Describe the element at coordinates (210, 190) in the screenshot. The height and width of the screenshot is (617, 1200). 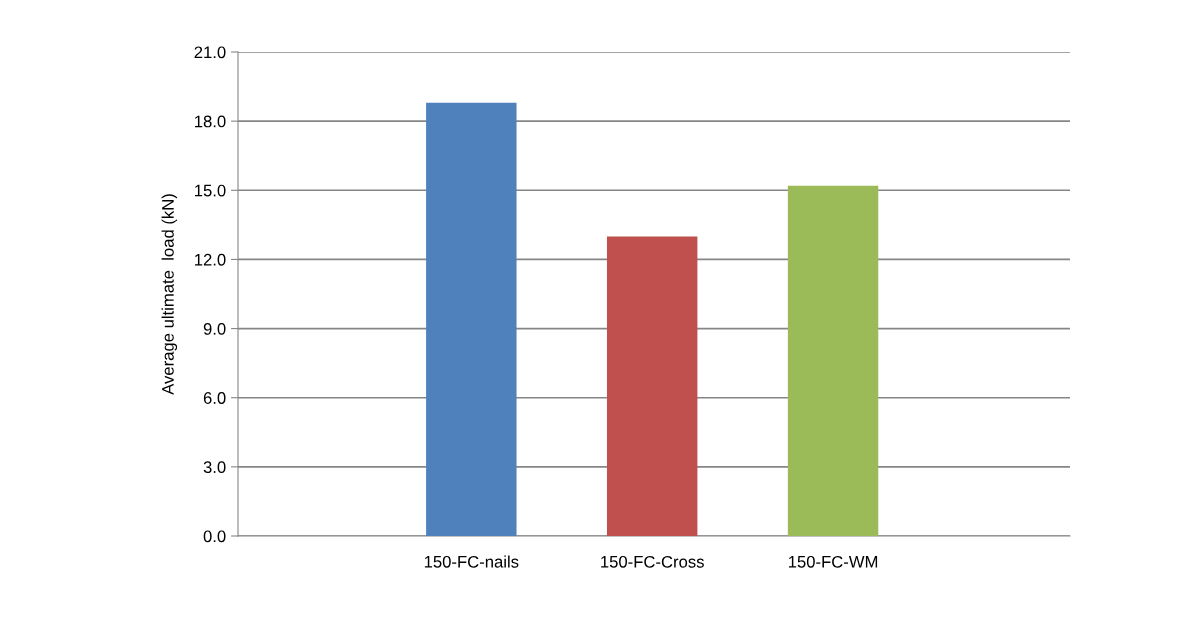
I see `y-tick-label: 15.0` at that location.